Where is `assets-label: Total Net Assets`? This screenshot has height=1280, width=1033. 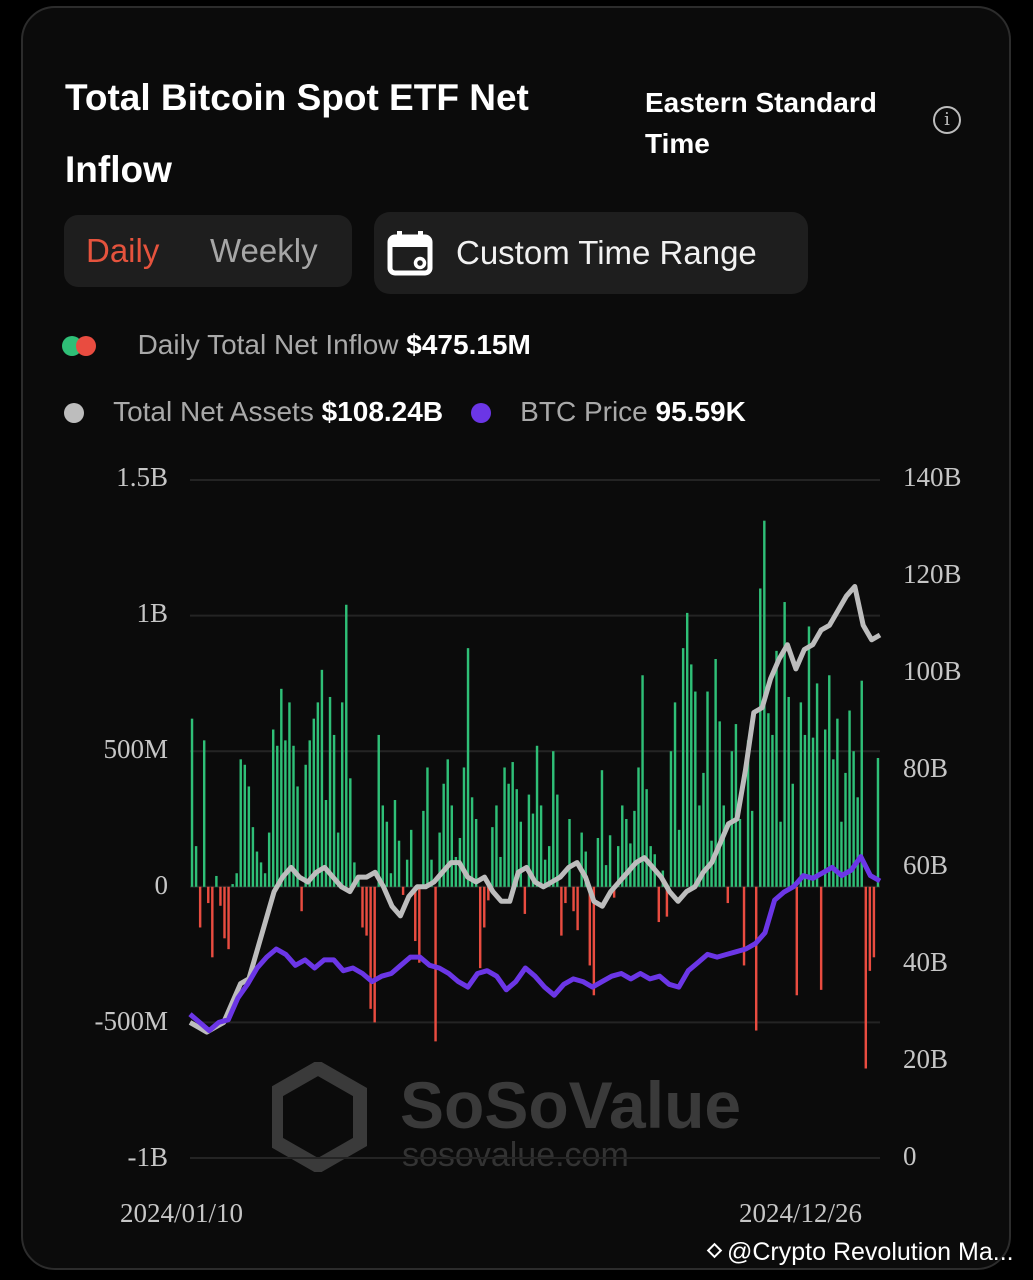
assets-label: Total Net Assets is located at coordinates (213, 411).